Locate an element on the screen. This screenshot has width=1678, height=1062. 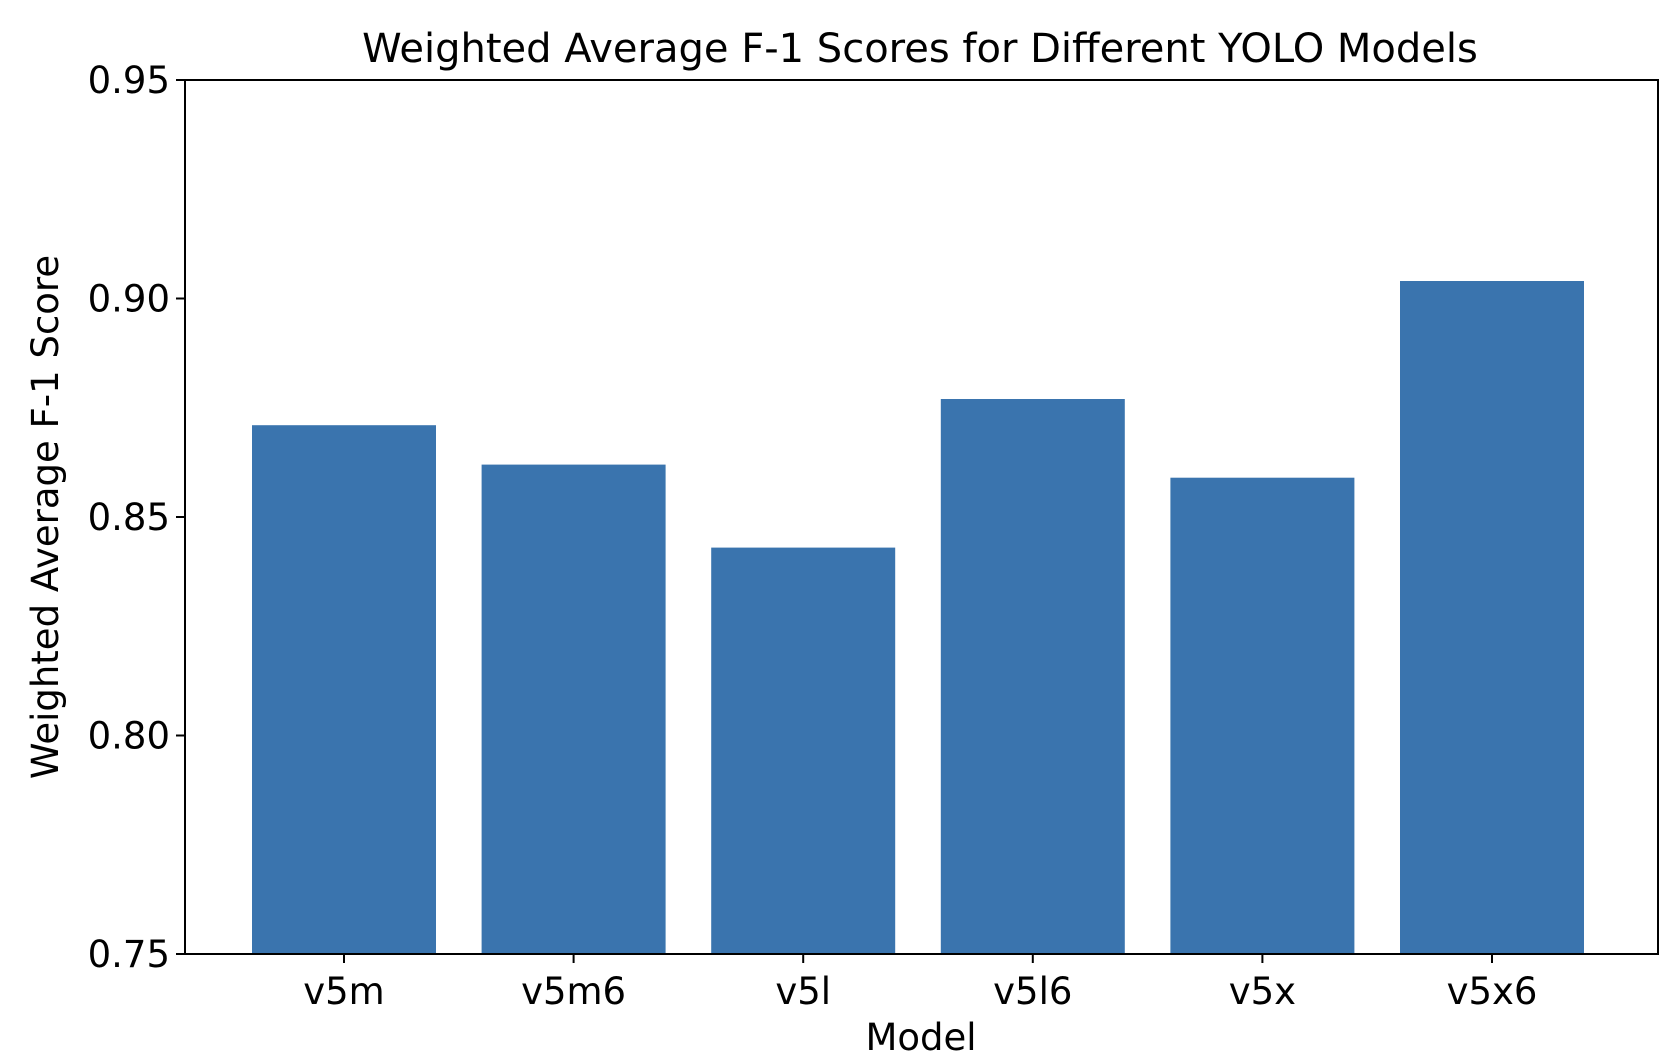
x-tick-label: v5l6 is located at coordinates (1032, 991).